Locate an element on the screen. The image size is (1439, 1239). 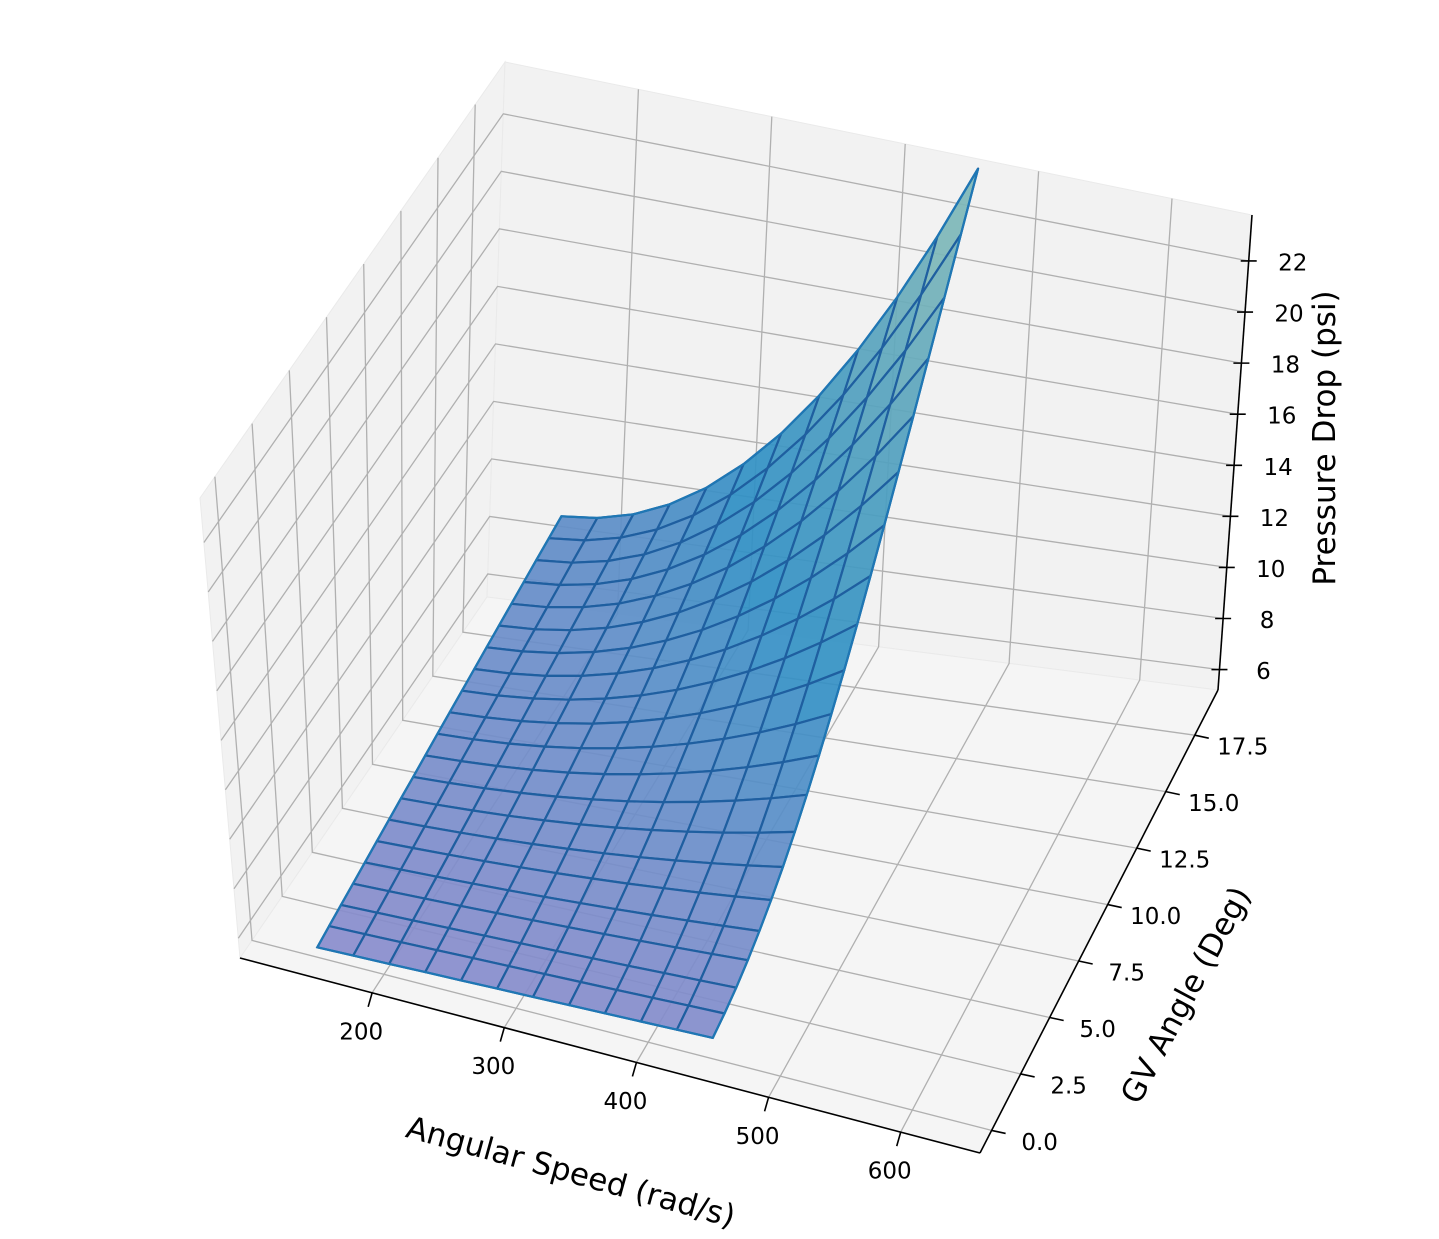
z-tick-label: 16 is located at coordinates (1281, 417).